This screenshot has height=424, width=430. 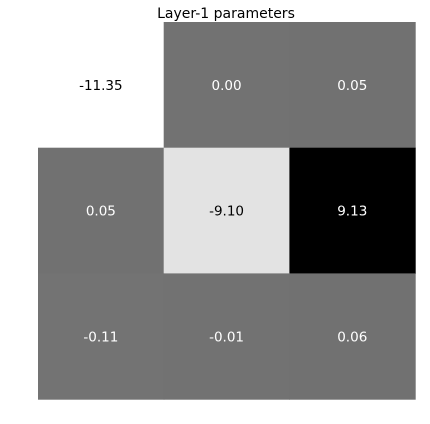 What do you see at coordinates (226, 14) in the screenshot?
I see `chart-title: Layer-1 parameters` at bounding box center [226, 14].